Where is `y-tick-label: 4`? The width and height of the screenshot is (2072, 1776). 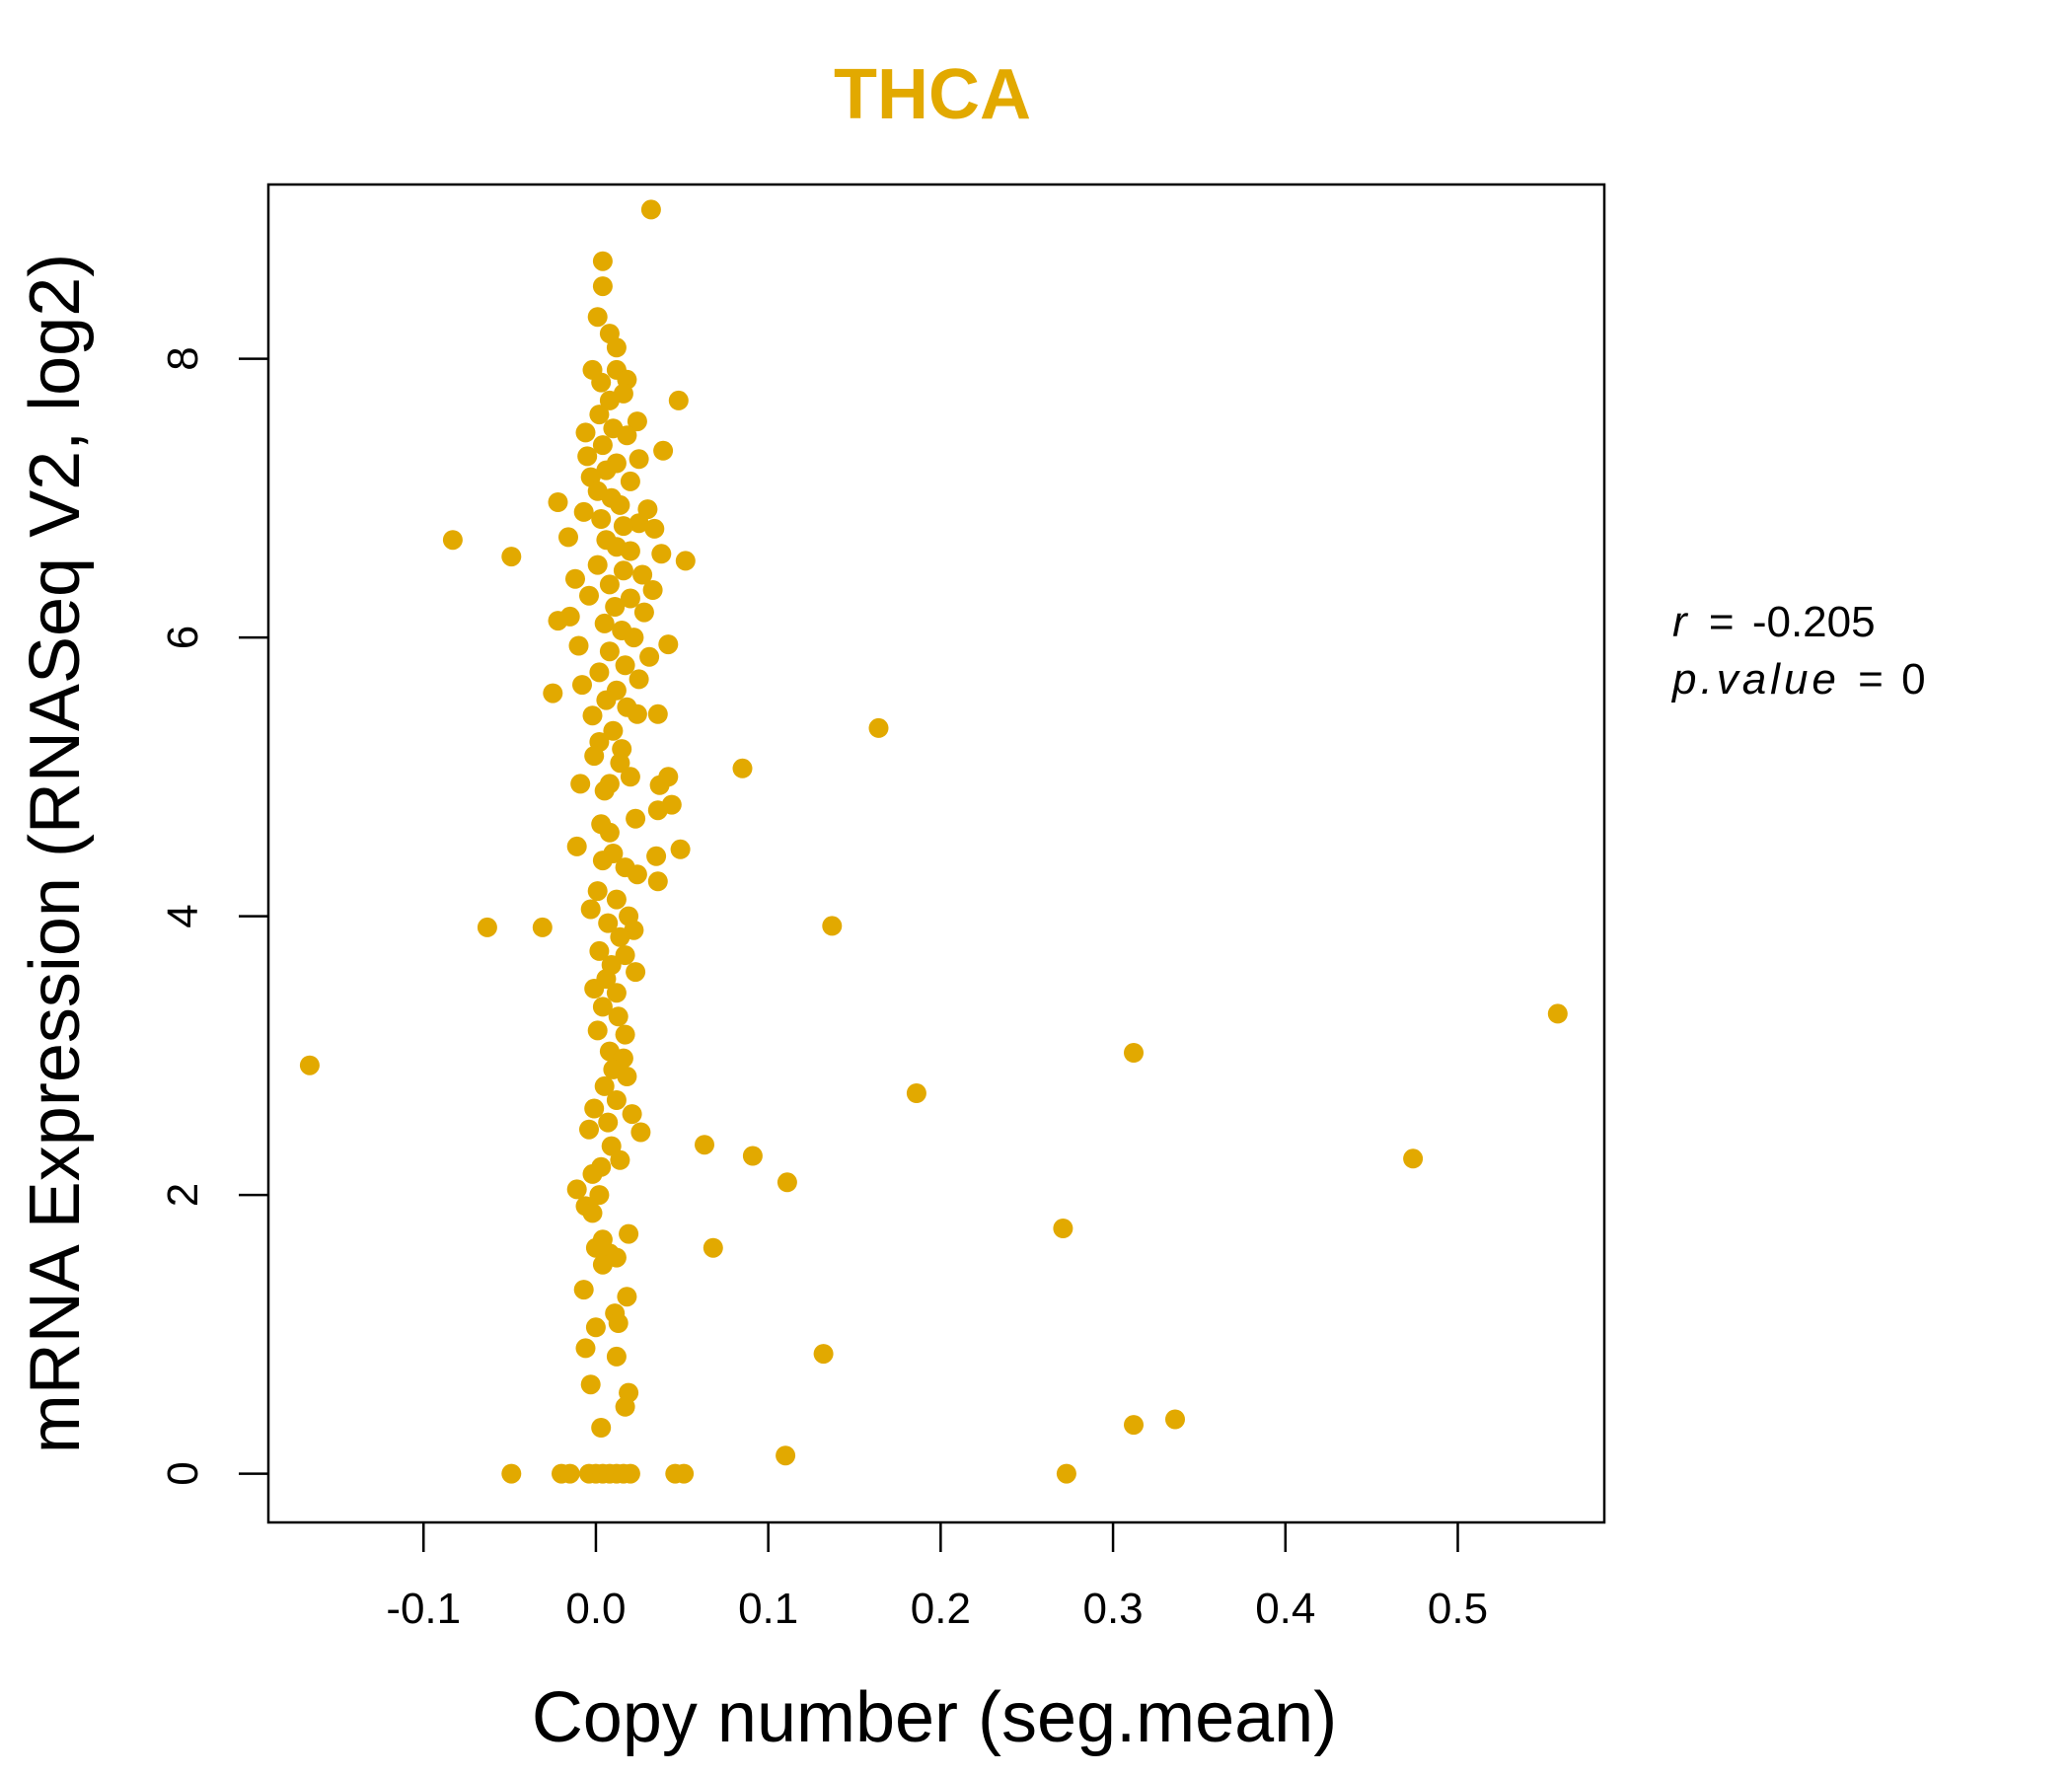
y-tick-label: 4 is located at coordinates (183, 916).